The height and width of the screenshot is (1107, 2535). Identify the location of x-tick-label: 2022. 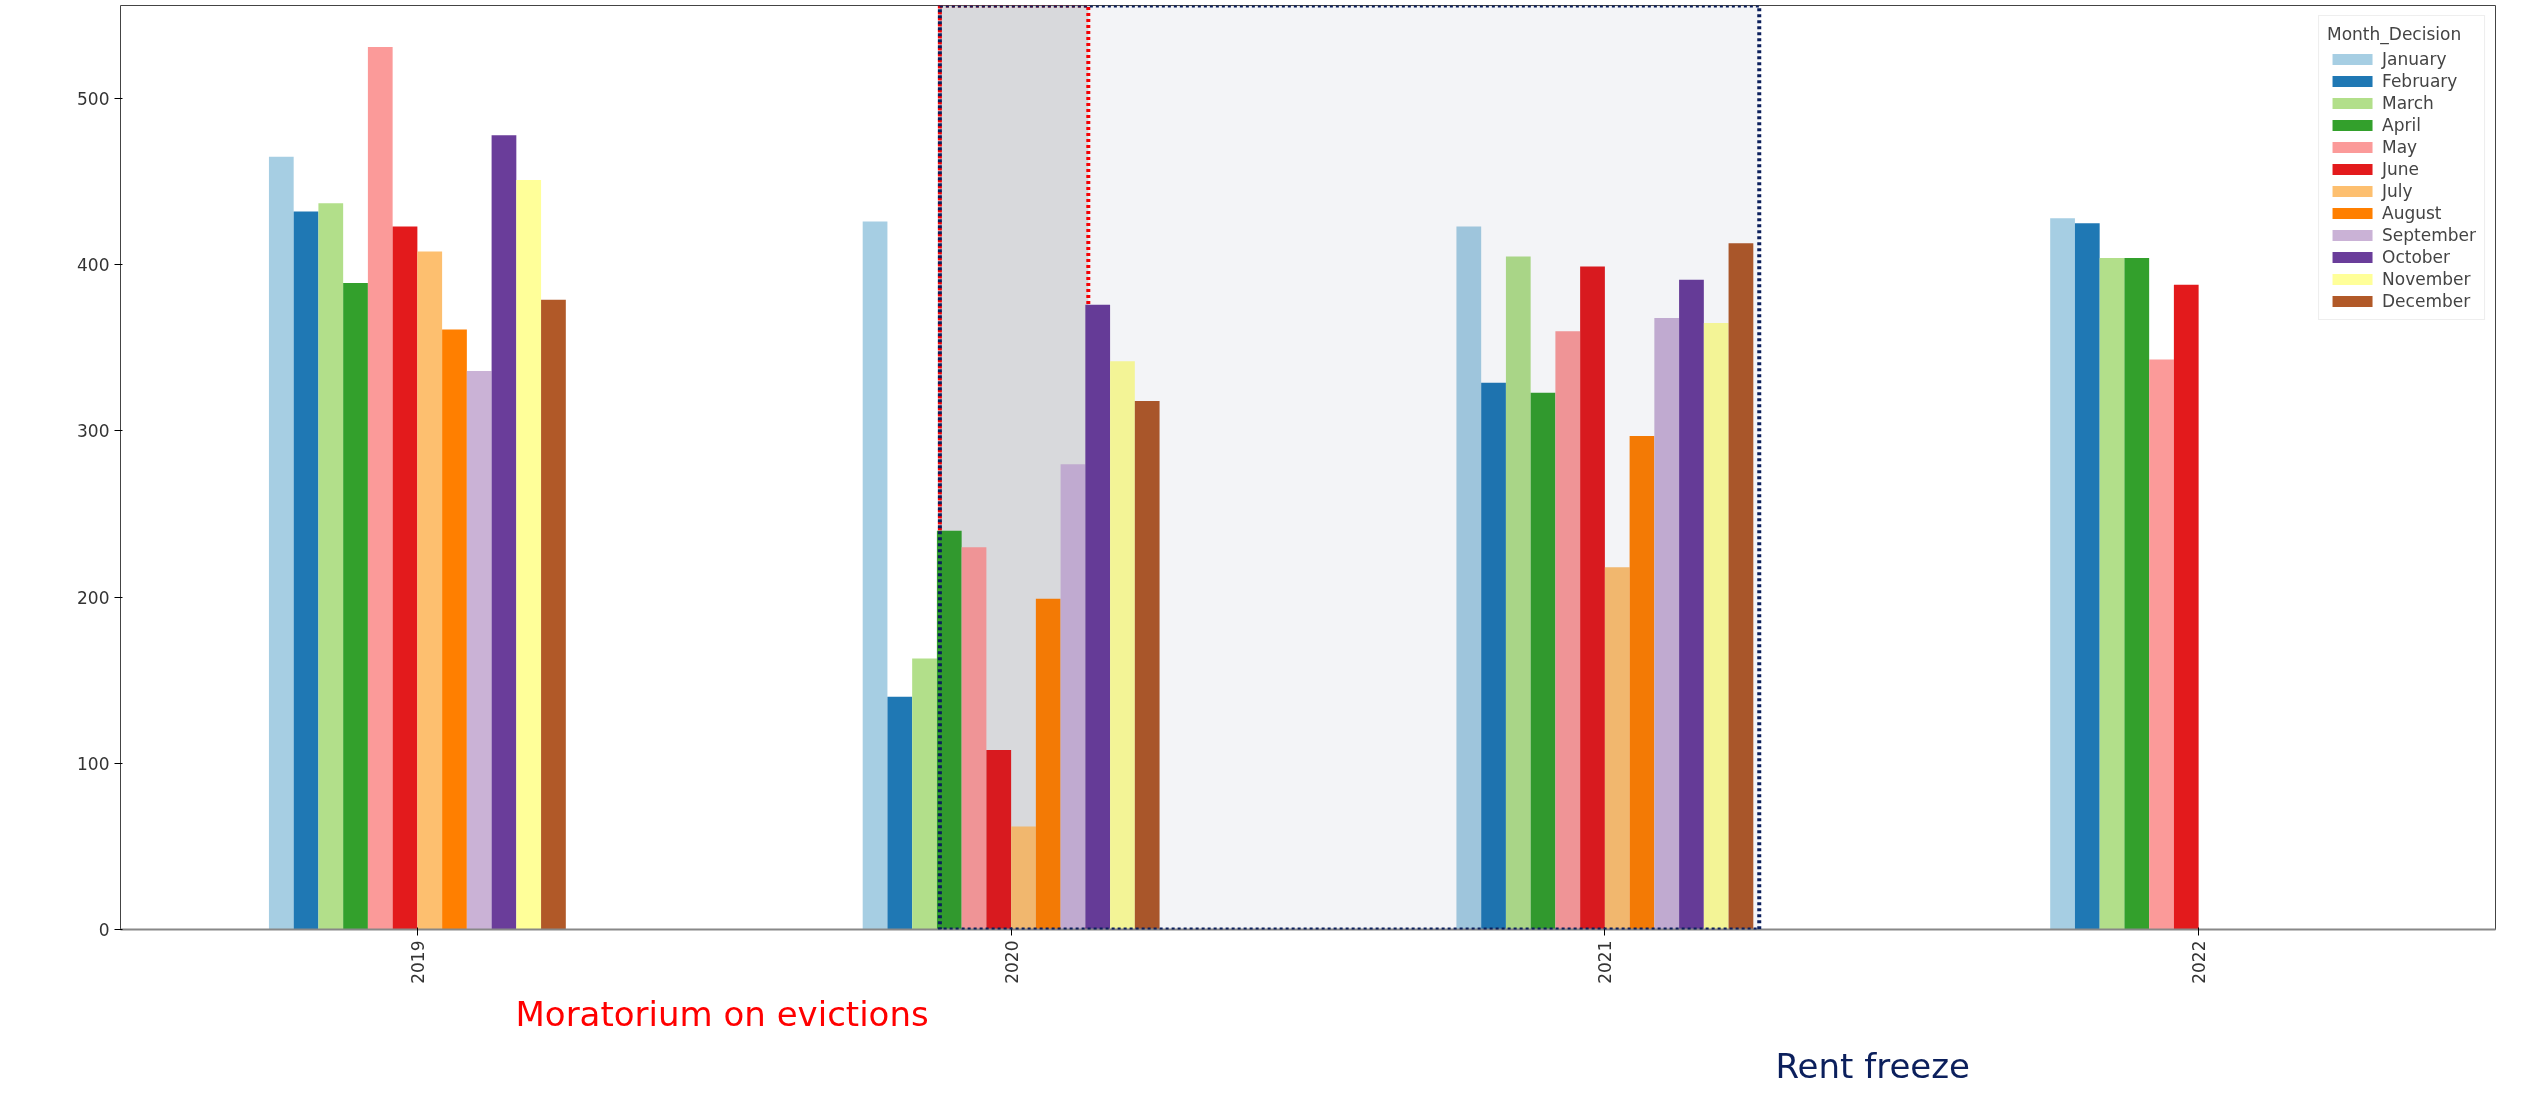
(2199, 962).